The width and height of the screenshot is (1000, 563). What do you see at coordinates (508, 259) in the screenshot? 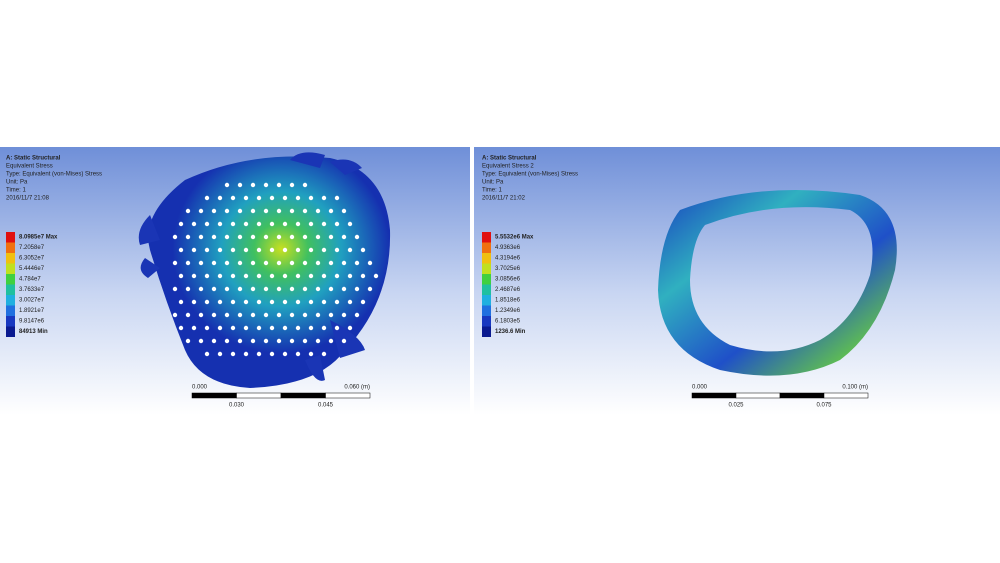
I see `legend-label: 4.3194e6` at bounding box center [508, 259].